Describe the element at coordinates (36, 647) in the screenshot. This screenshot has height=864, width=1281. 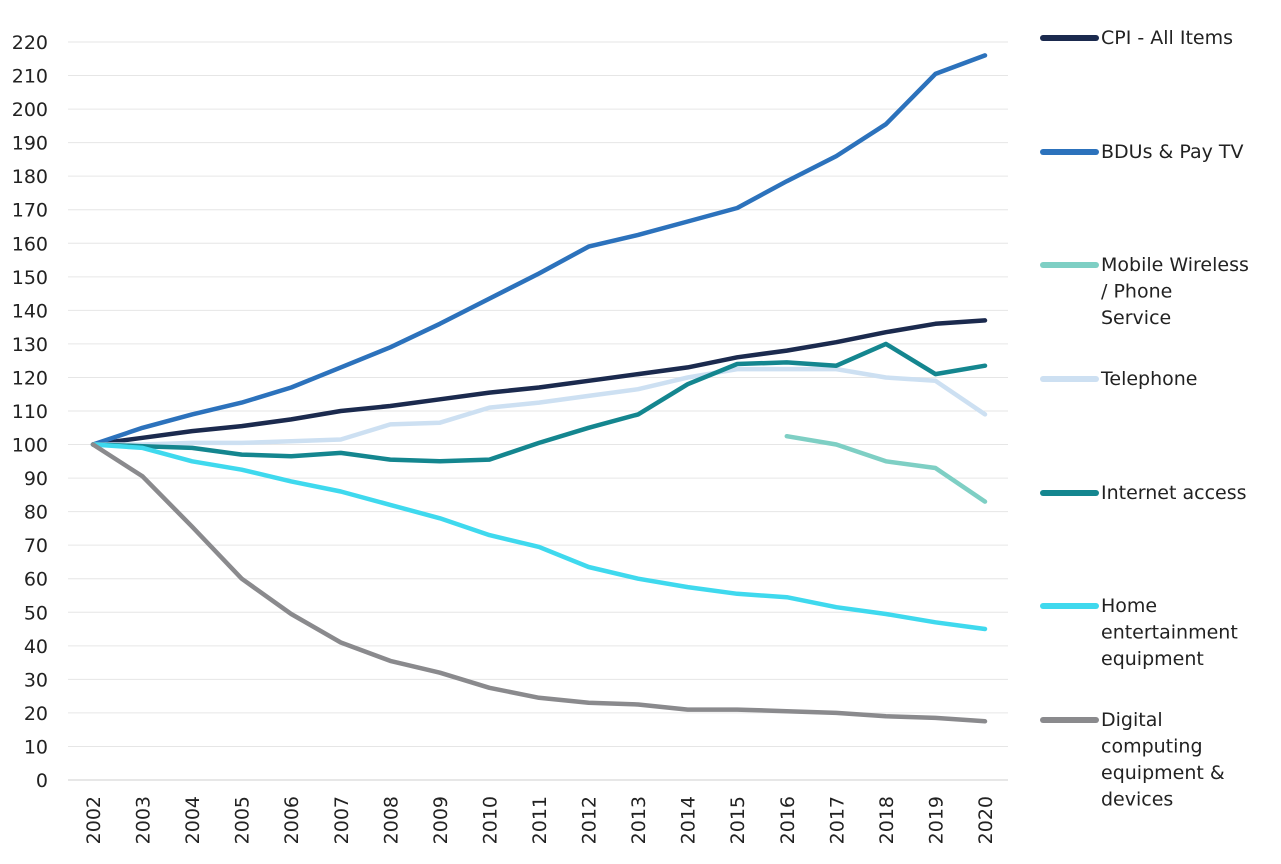
I see `y-tick-label: 40` at that location.